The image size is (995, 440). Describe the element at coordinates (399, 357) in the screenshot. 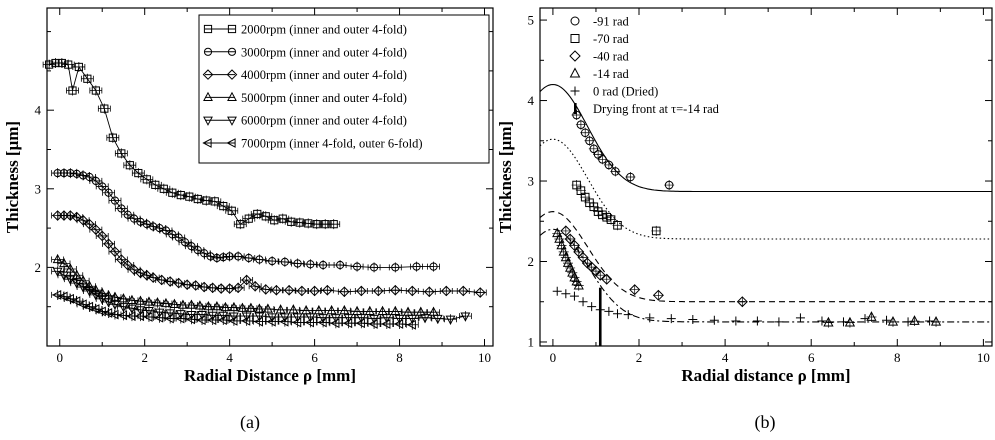

I see `x-tick-label-a: 8` at that location.